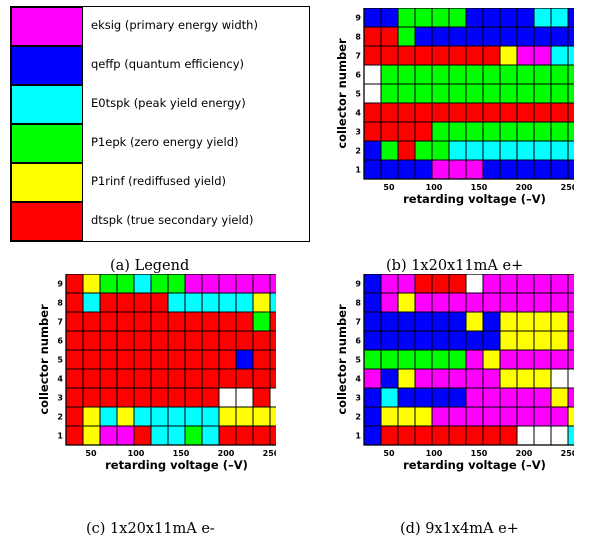 The height and width of the screenshot is (547, 594). I want to click on cell-c-r2-c7, so click(193, 321).